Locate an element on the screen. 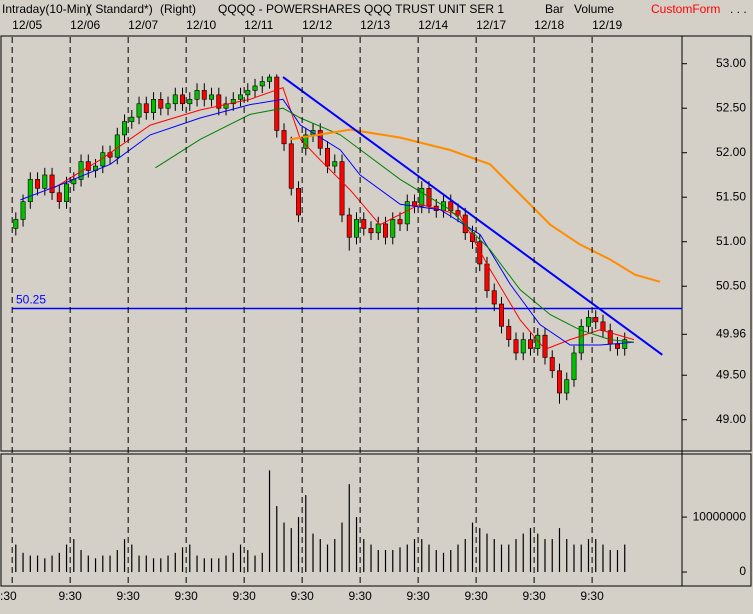 The image size is (753, 614). average-line is located at coordinates (475, 205).